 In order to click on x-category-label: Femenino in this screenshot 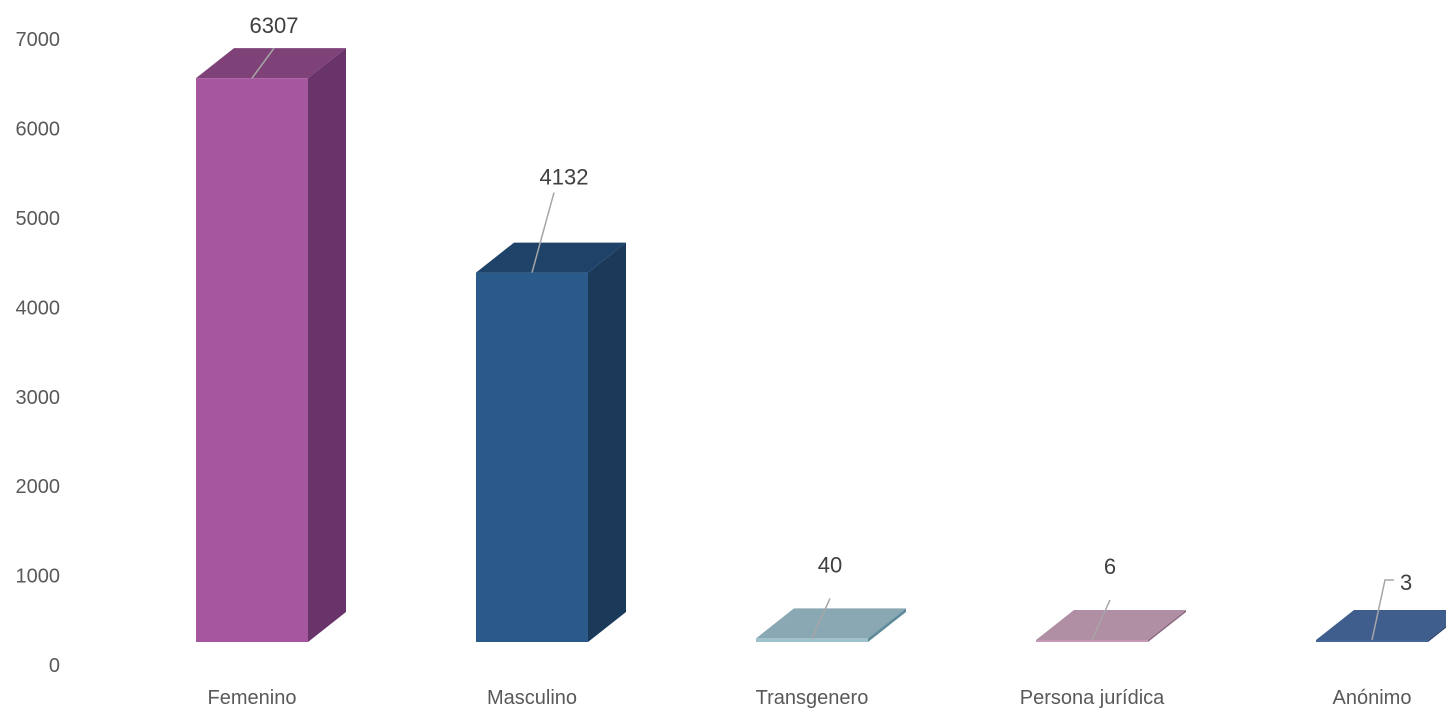, I will do `click(252, 698)`.